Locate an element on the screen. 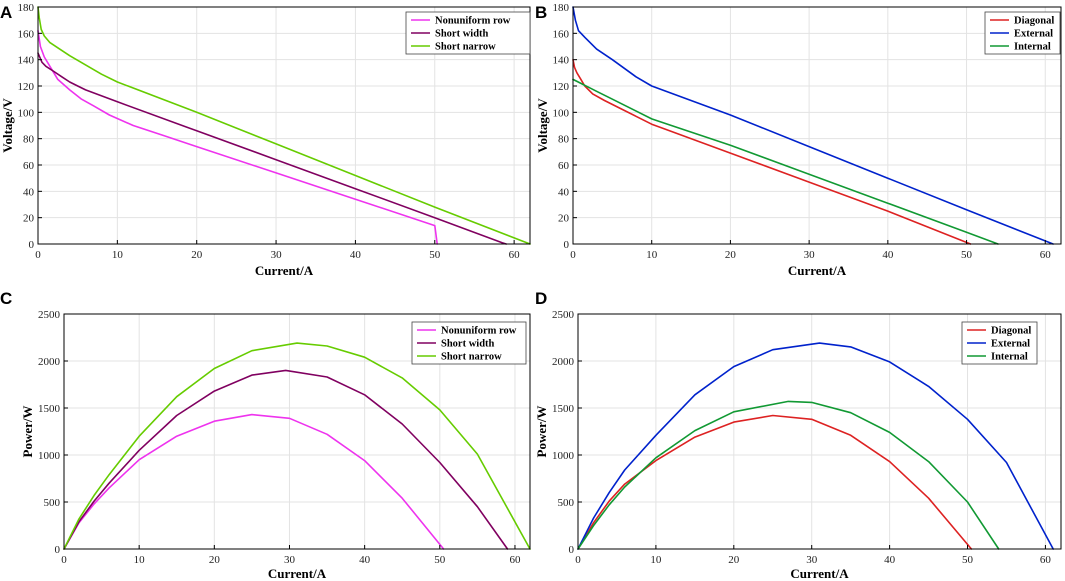 The image size is (1065, 581). panel-letter: B is located at coordinates (541, 12).